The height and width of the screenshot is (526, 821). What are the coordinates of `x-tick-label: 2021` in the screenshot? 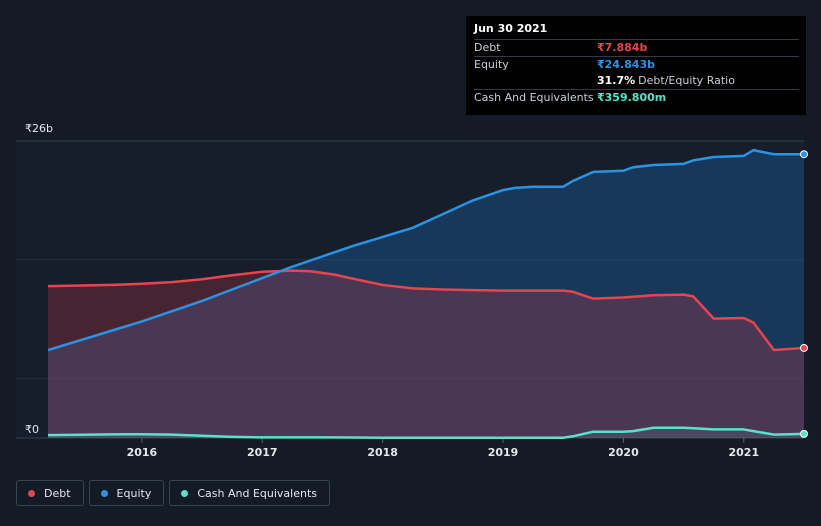 It's located at (743, 452).